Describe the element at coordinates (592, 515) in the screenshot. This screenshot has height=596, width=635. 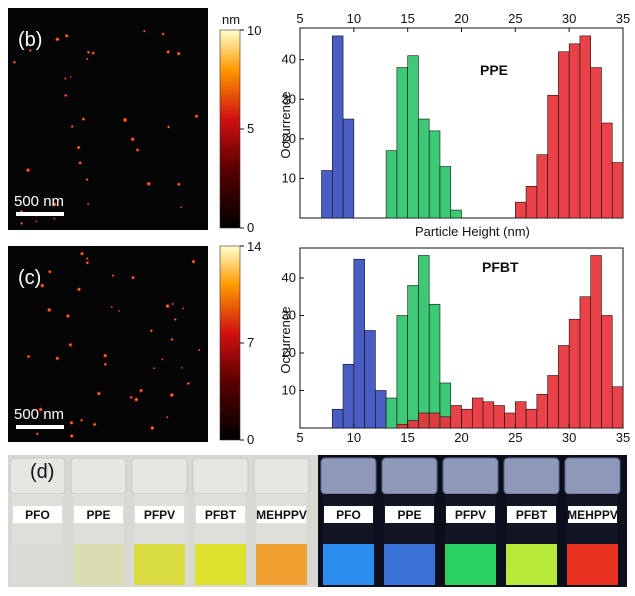
I see `vial-label: MEHPPV` at that location.